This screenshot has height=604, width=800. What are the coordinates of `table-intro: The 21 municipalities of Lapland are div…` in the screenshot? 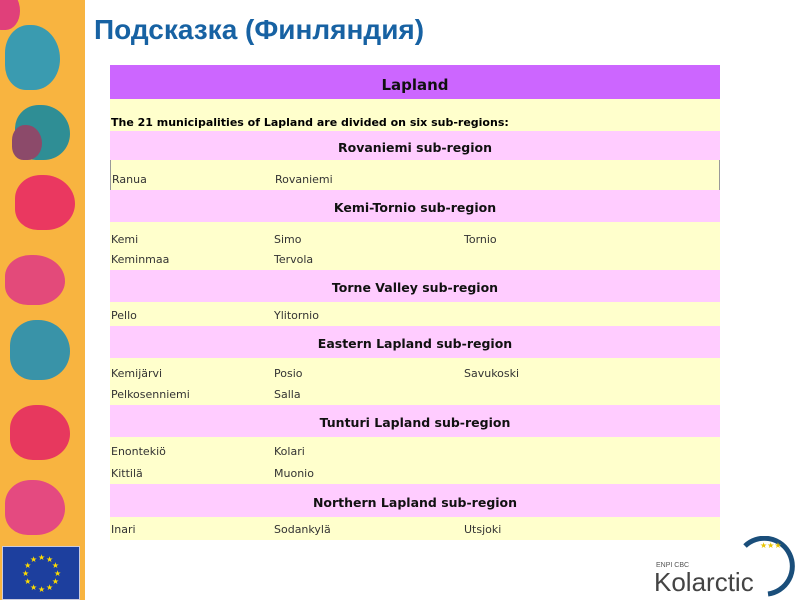 It's located at (415, 115).